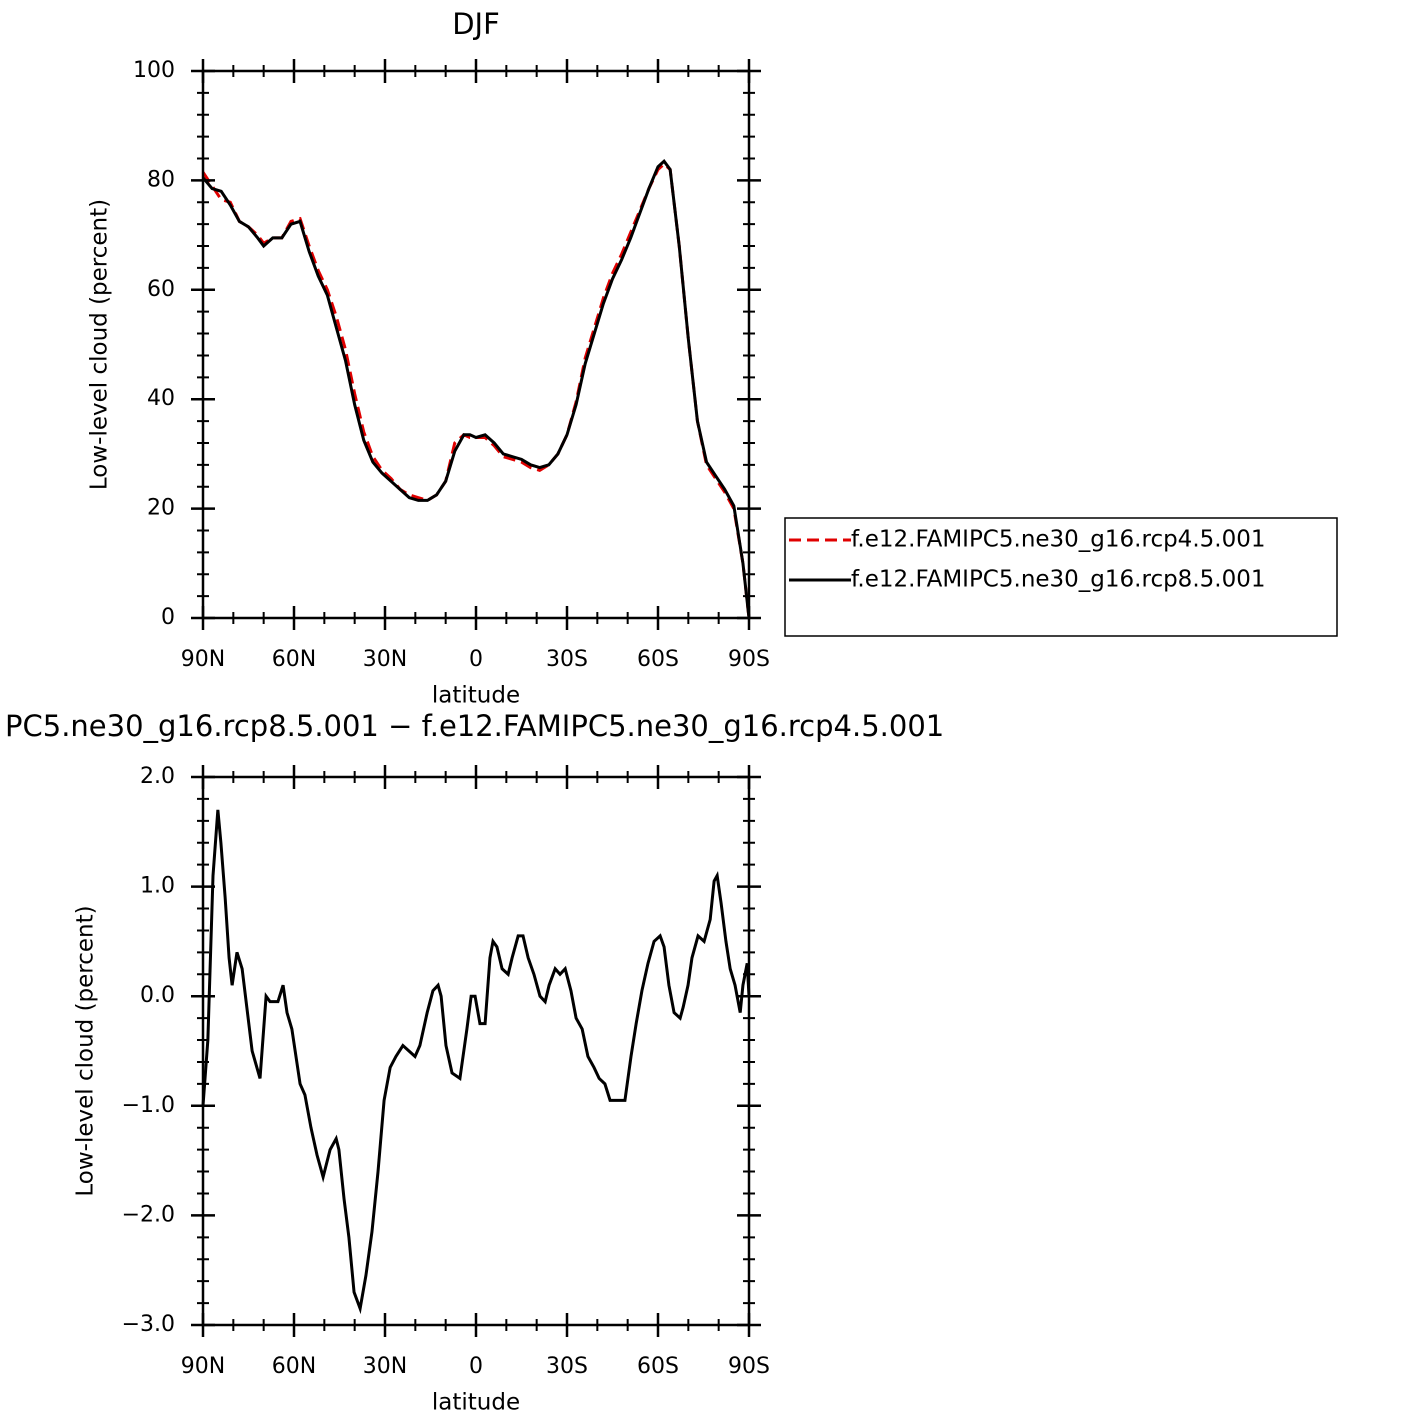 This screenshot has height=1424, width=1424. I want to click on y-tick-label: 40, so click(161, 398).